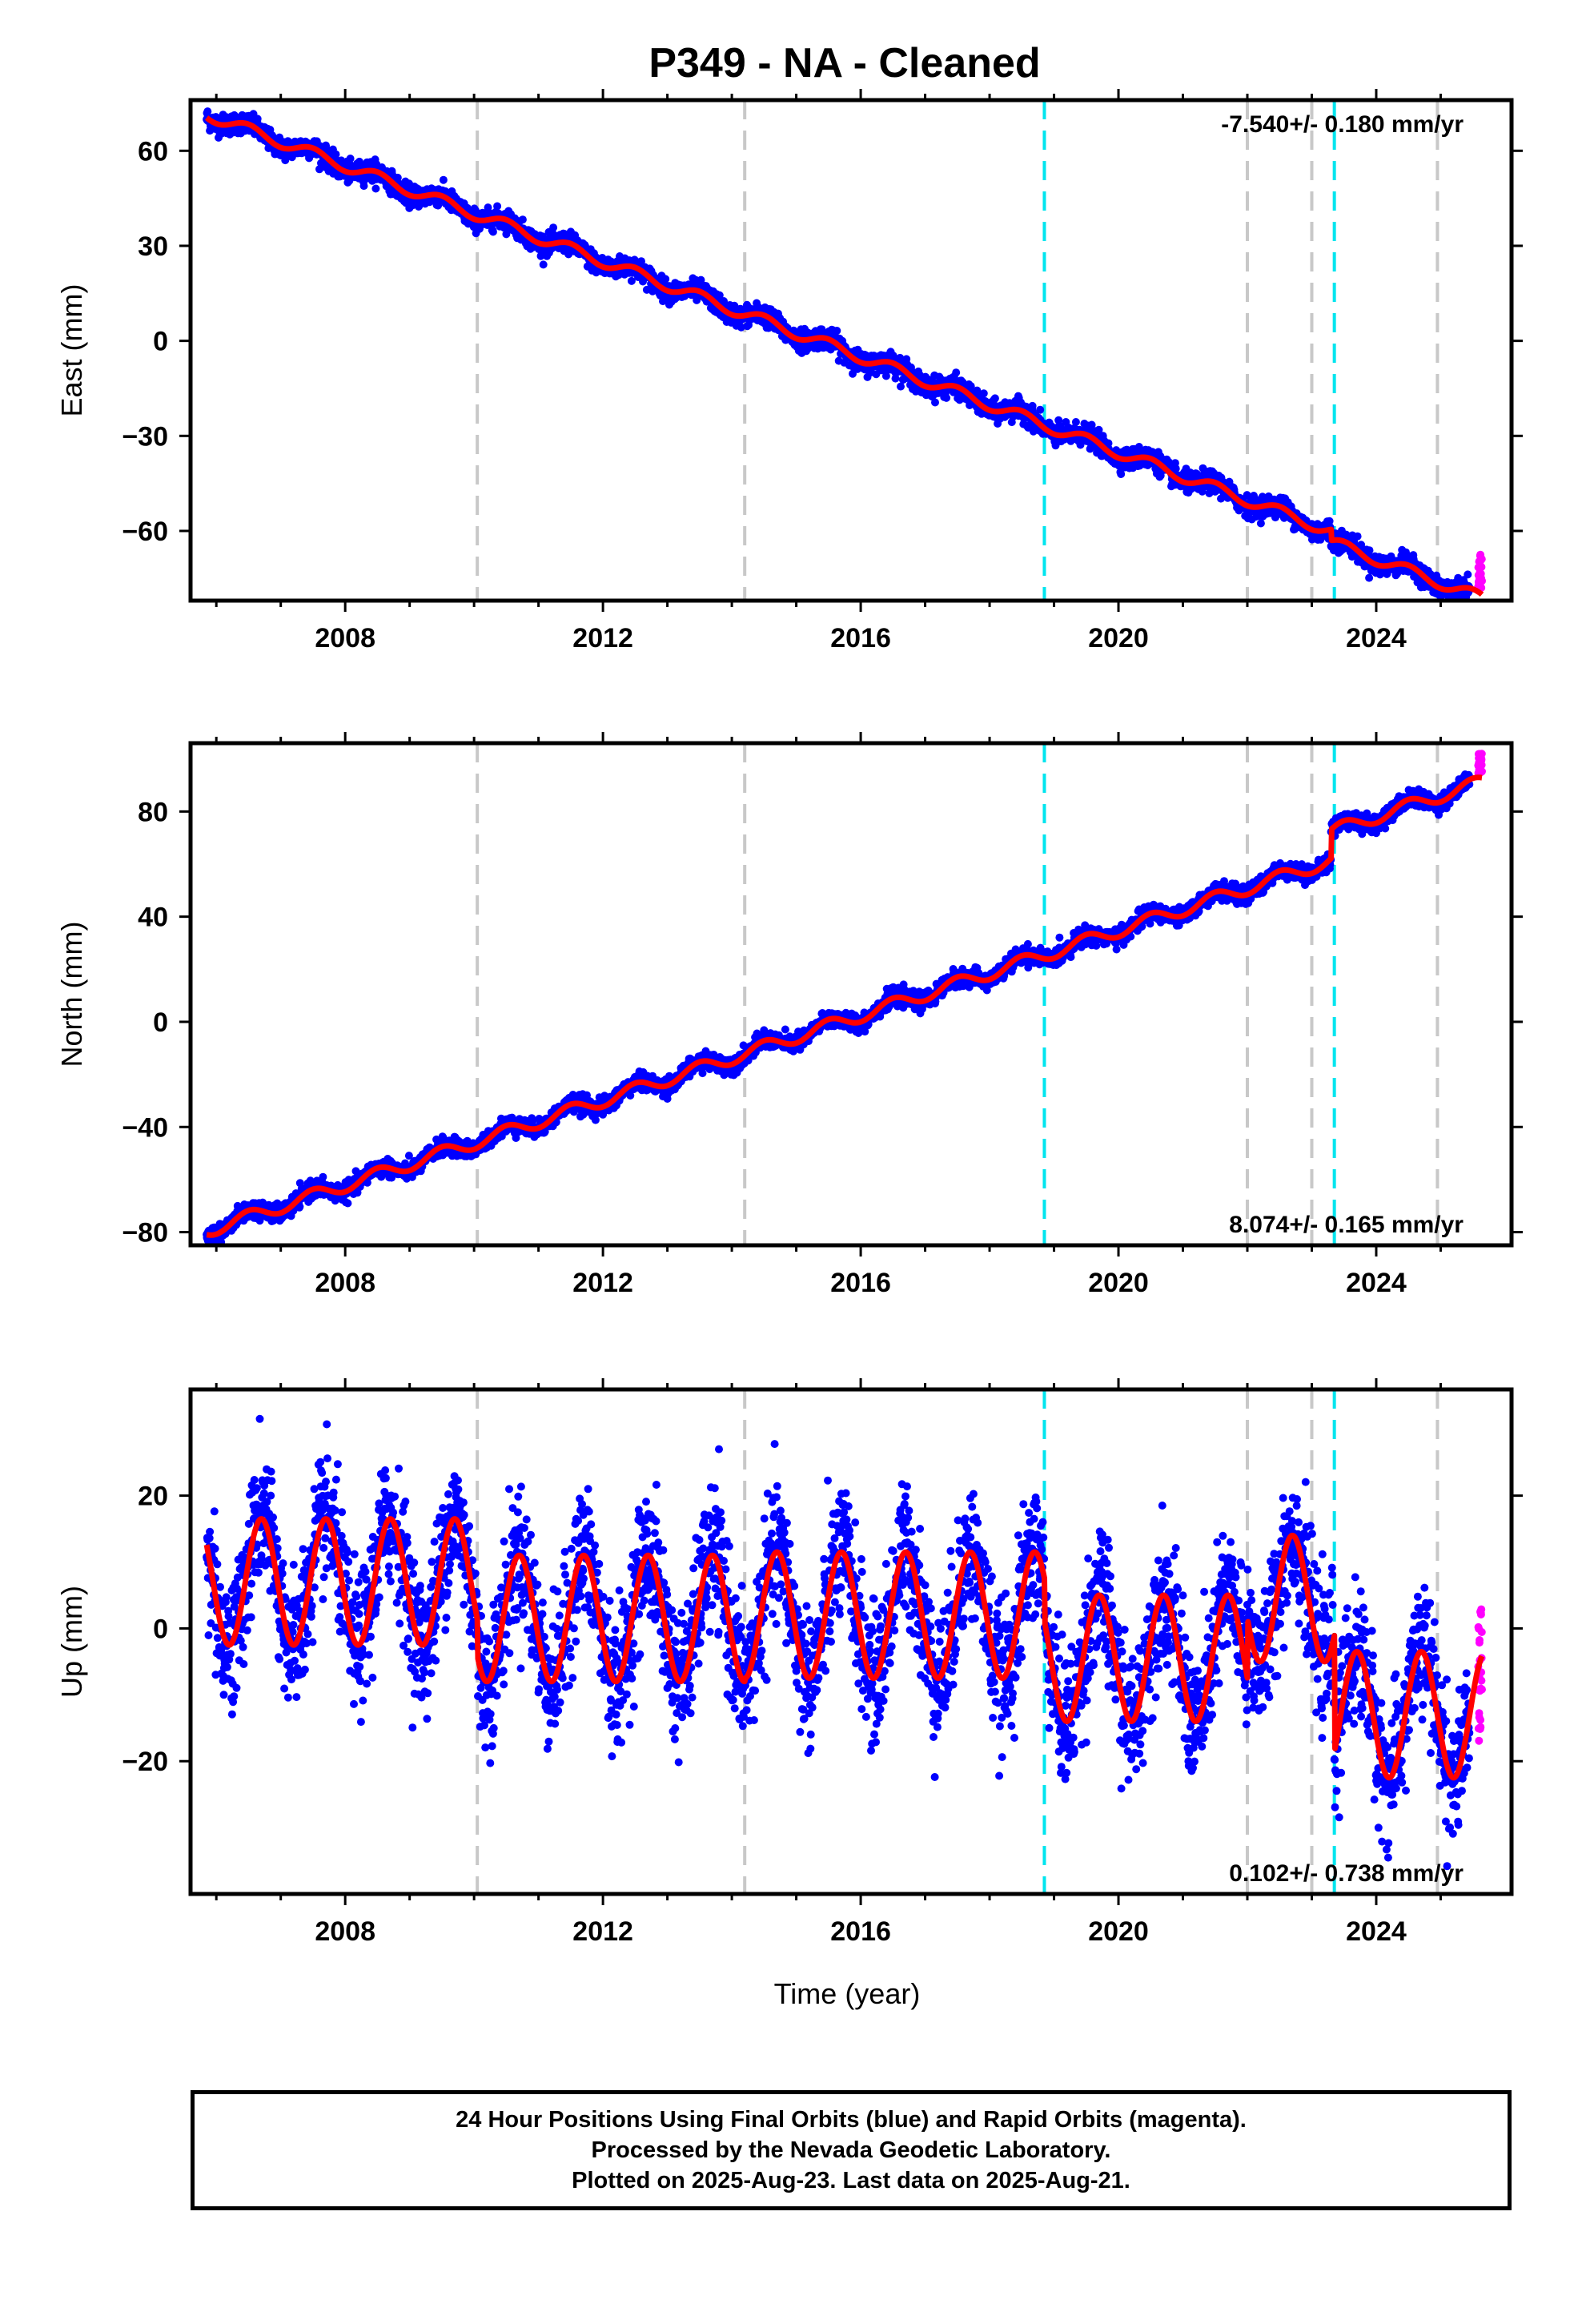  What do you see at coordinates (844, 63) in the screenshot?
I see `plot-title: P349 - NA - Cleaned` at bounding box center [844, 63].